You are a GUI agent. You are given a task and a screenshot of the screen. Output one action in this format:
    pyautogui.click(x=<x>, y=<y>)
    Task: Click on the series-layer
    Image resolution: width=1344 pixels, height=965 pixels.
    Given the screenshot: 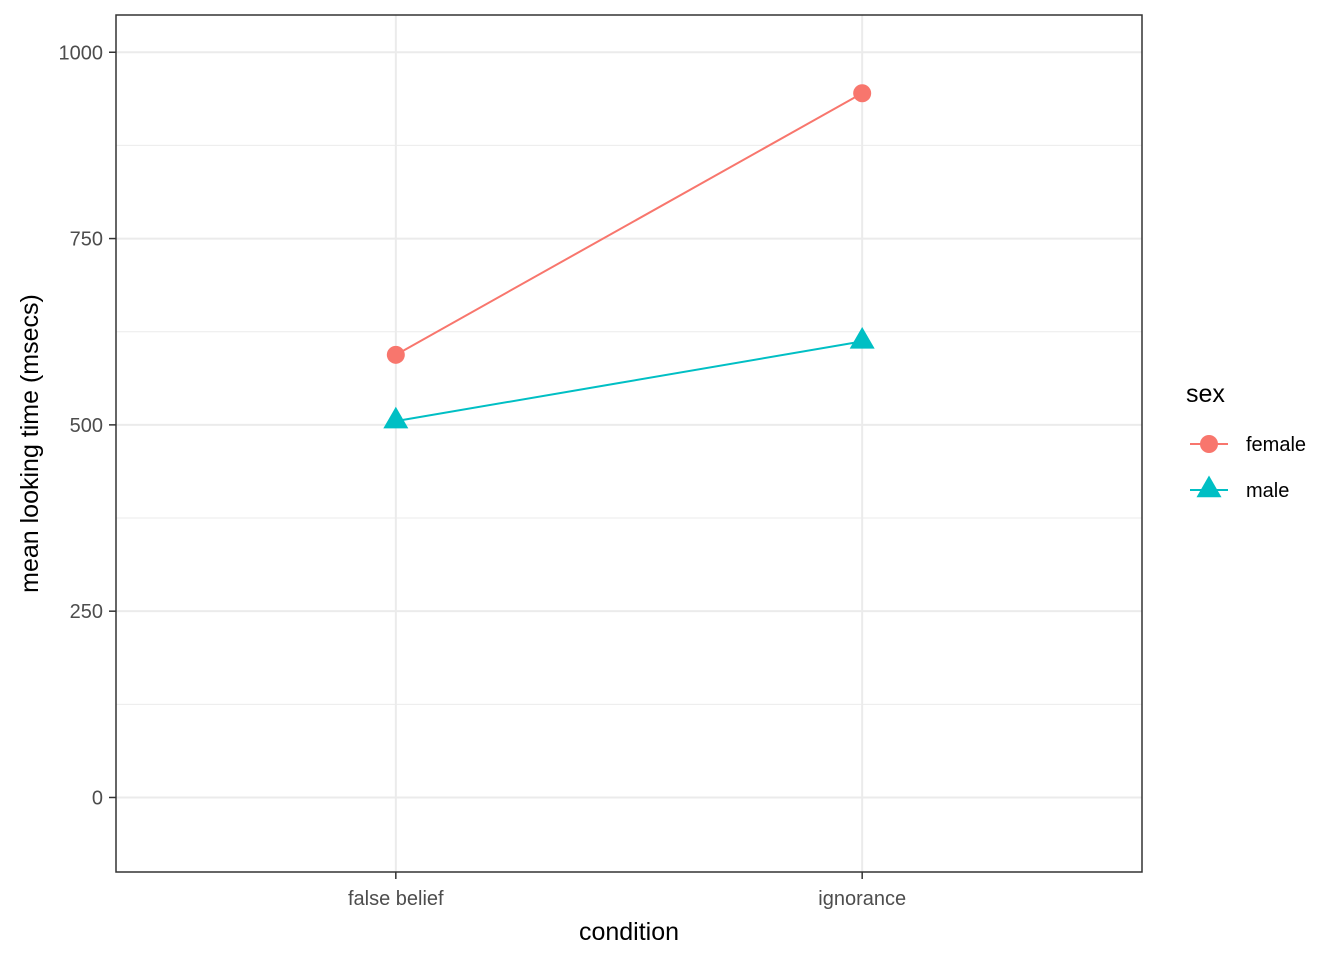 What is the action you would take?
    pyautogui.click(x=629, y=256)
    